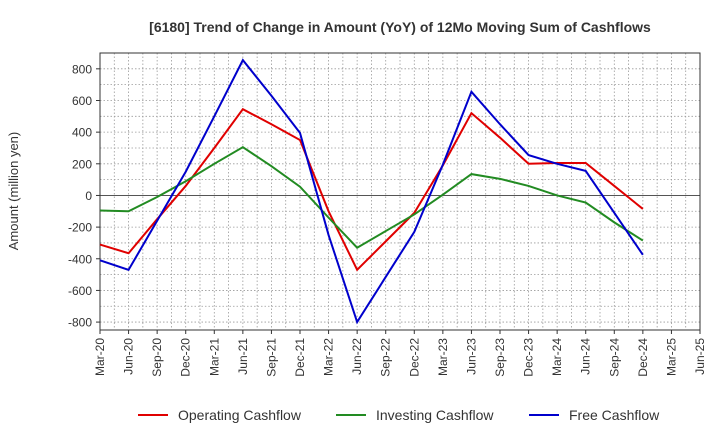  Describe the element at coordinates (414, 357) in the screenshot. I see `x-tick-label: Dec-22` at that location.